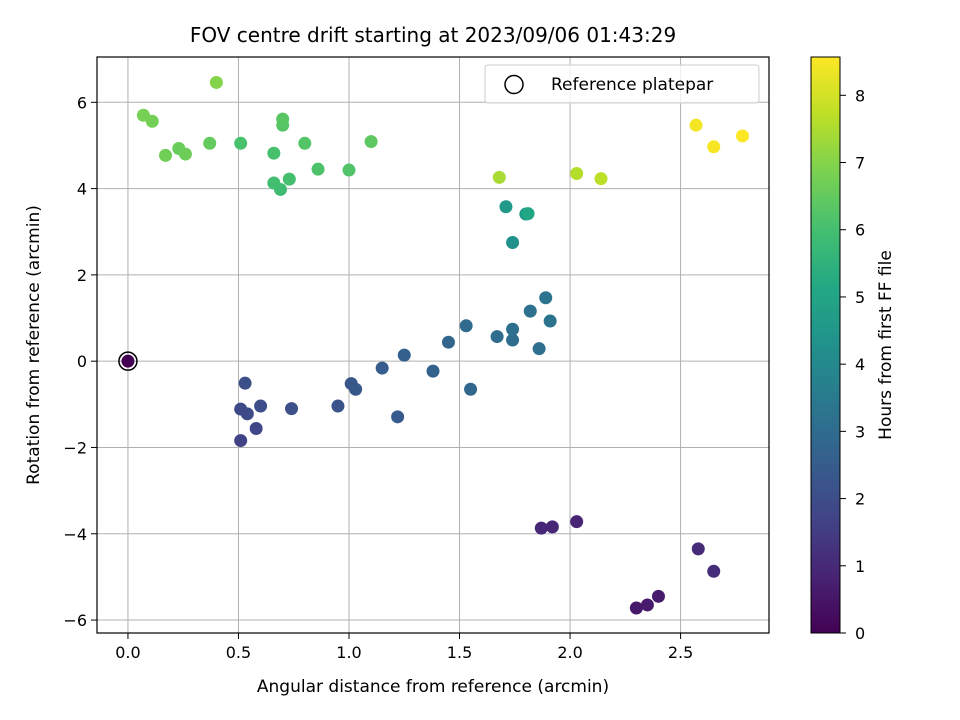 The image size is (960, 720). I want to click on legend-marker-reference, so click(514, 84).